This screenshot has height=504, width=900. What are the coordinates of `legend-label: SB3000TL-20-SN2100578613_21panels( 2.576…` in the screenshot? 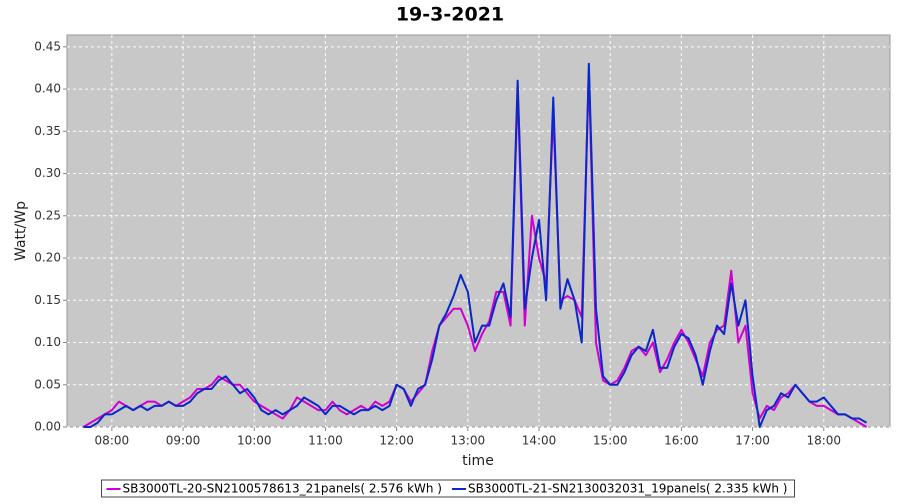 It's located at (282, 489).